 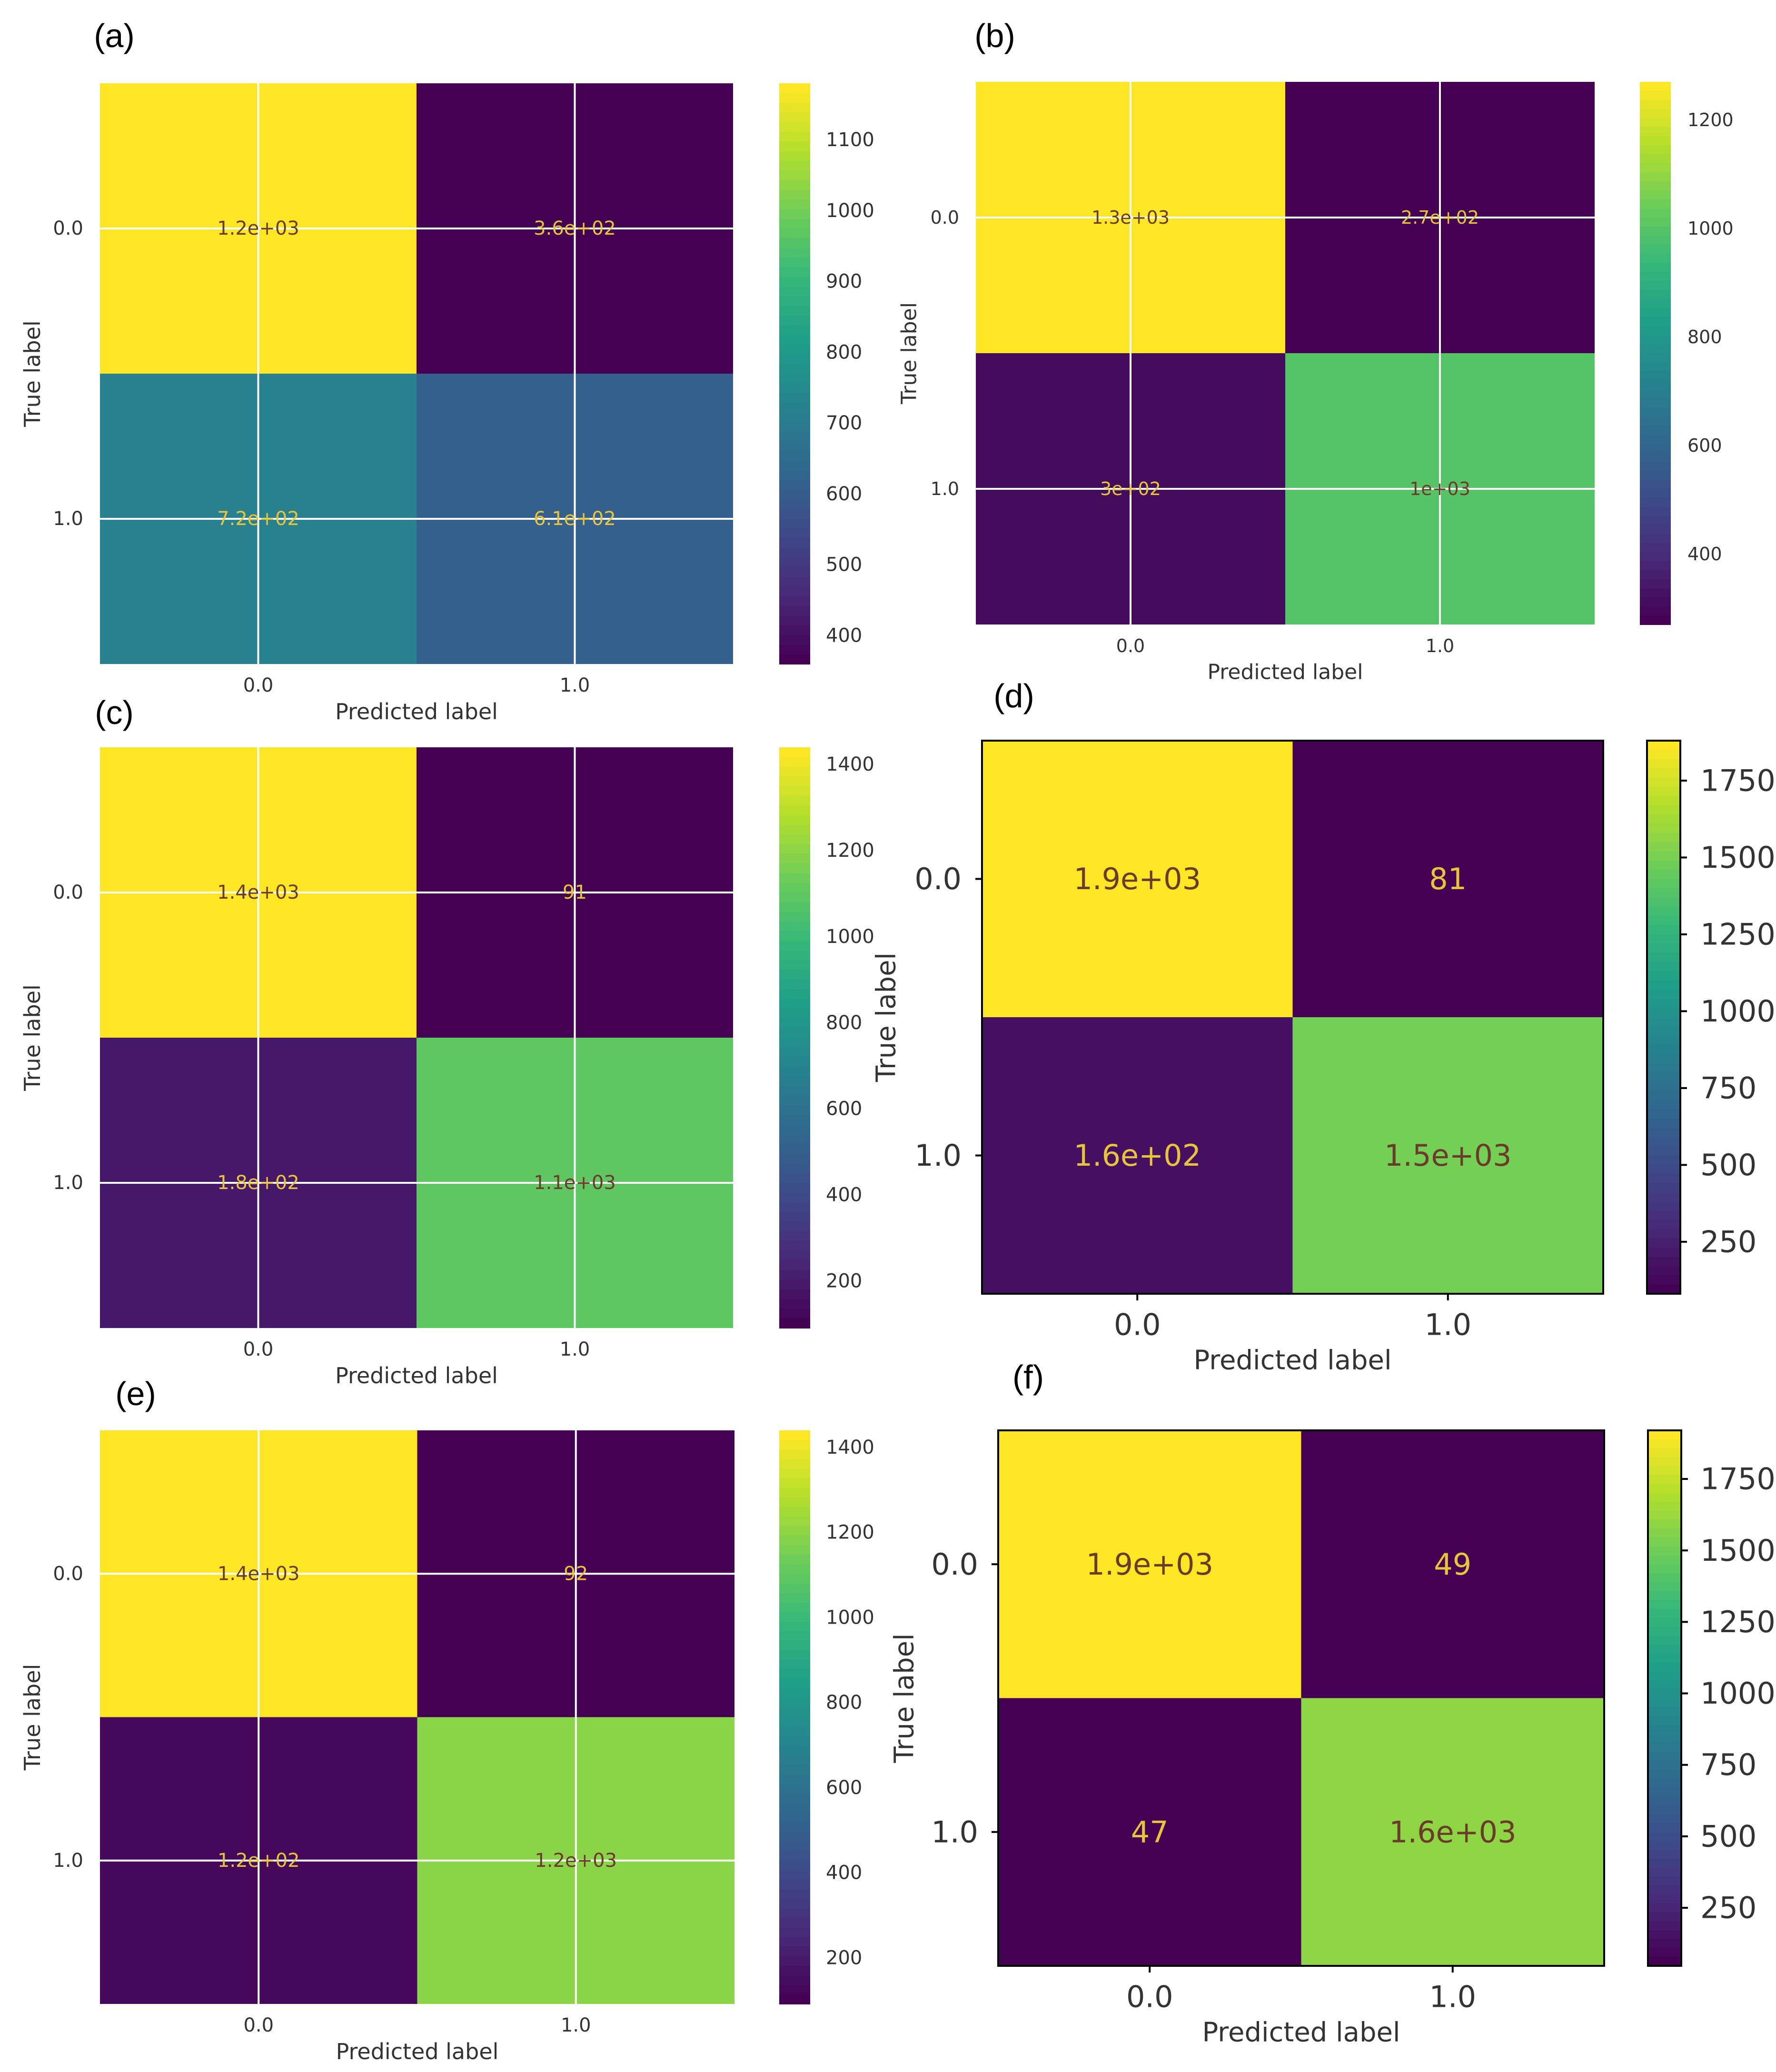 I want to click on panel-f-label: (f), so click(x=1028, y=1377).